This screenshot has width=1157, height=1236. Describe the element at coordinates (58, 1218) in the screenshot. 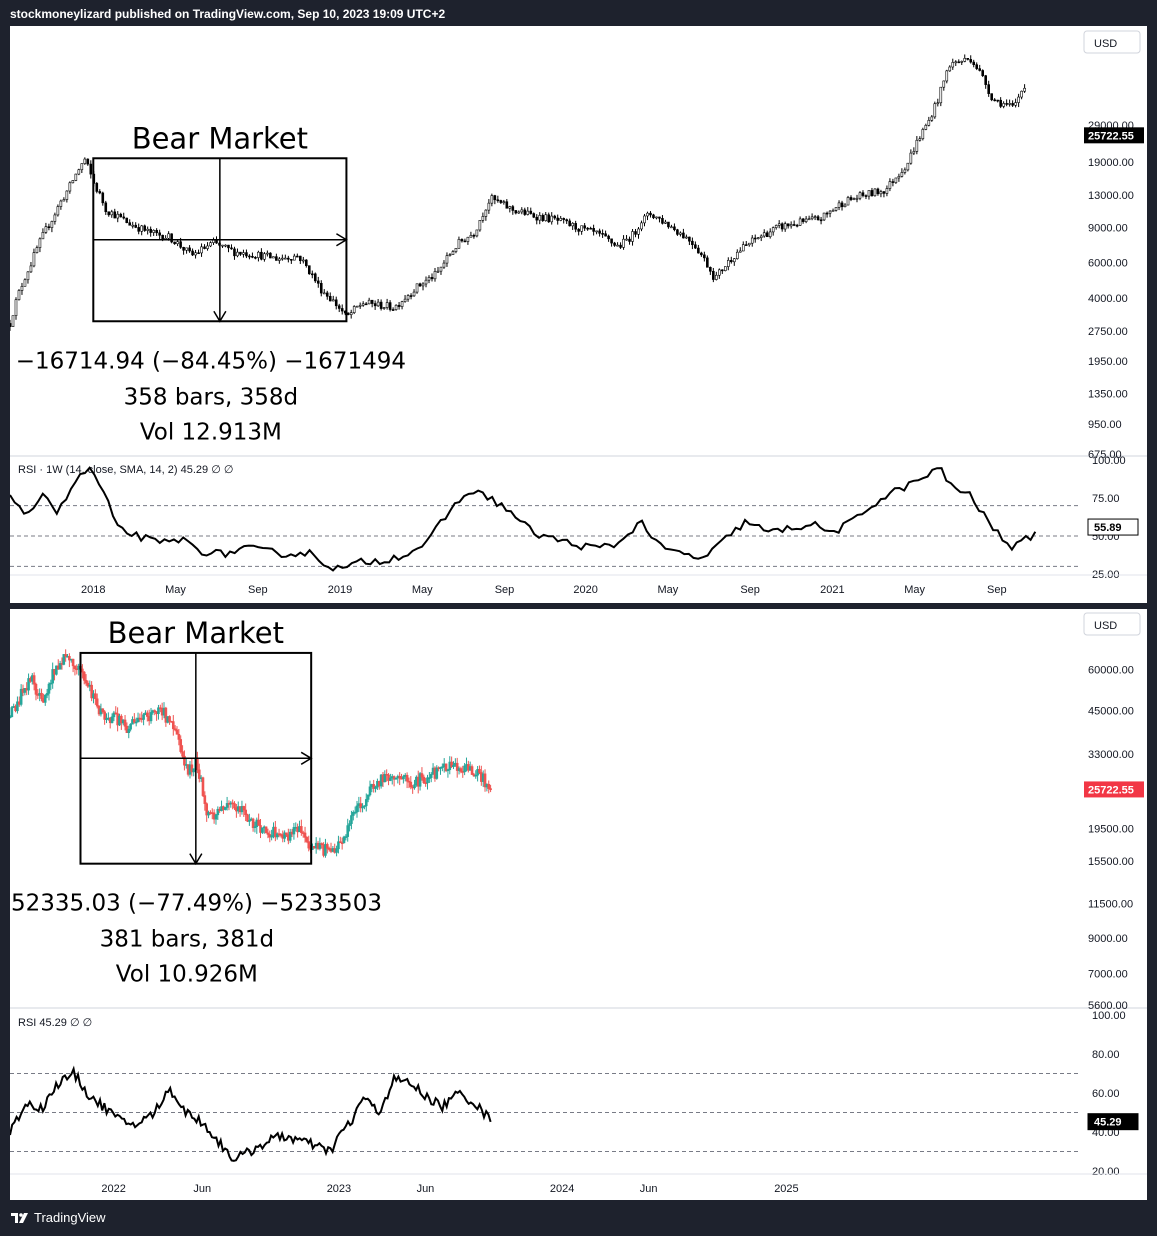

I see `footer-brand: TradingView` at that location.